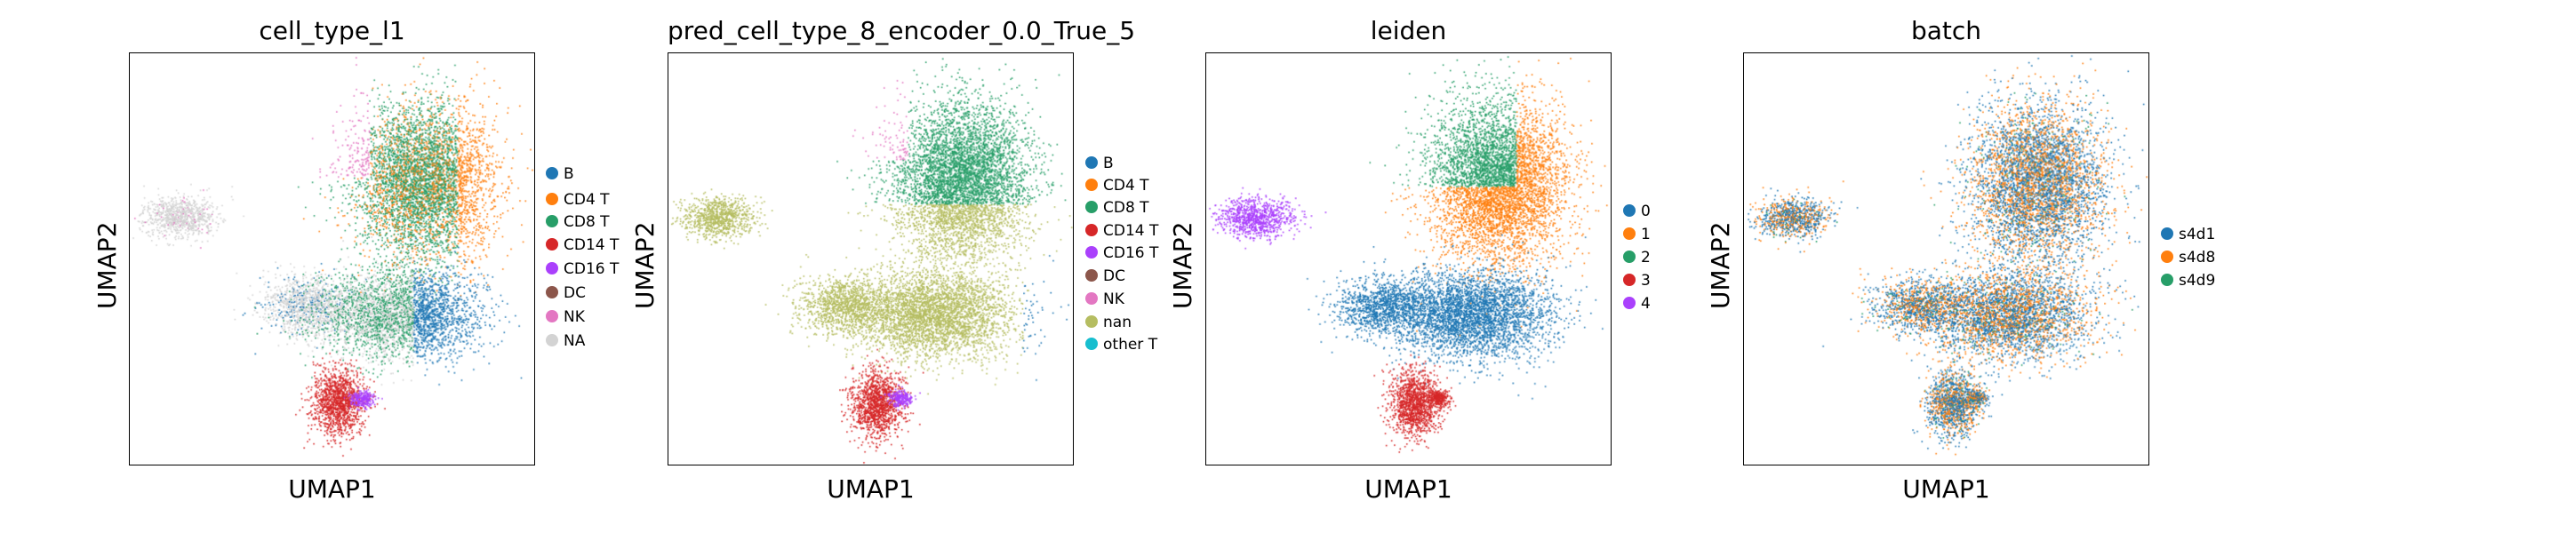 This screenshot has height=533, width=2576. I want to click on y-axis-label: UMAP2, so click(1720, 265).